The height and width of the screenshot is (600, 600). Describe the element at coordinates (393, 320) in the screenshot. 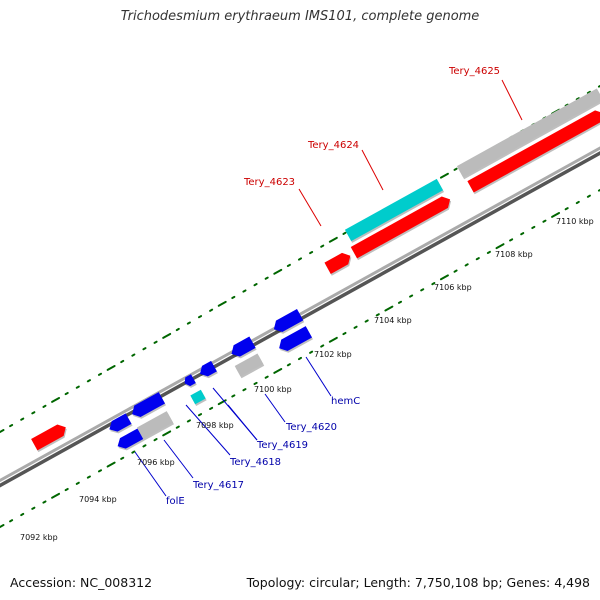

I see `scale-label: 7104 kbp` at that location.